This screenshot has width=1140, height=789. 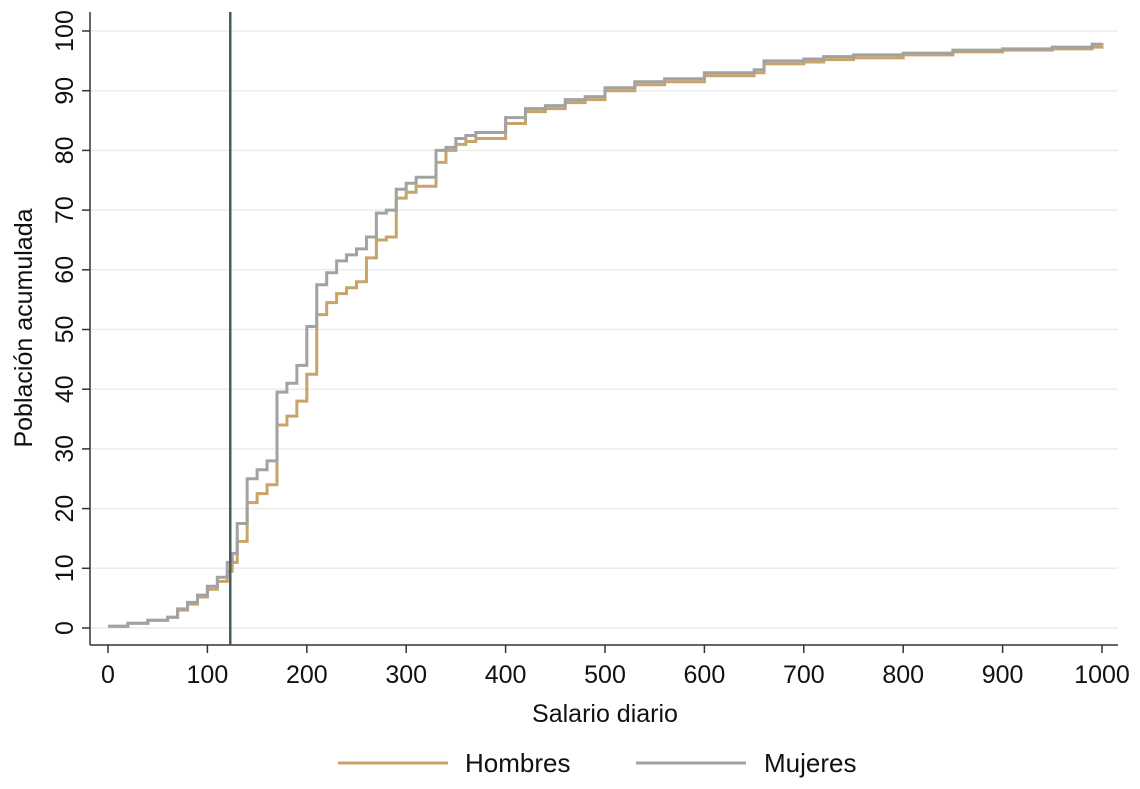 What do you see at coordinates (65, 568) in the screenshot?
I see `y-tick-label: 10` at bounding box center [65, 568].